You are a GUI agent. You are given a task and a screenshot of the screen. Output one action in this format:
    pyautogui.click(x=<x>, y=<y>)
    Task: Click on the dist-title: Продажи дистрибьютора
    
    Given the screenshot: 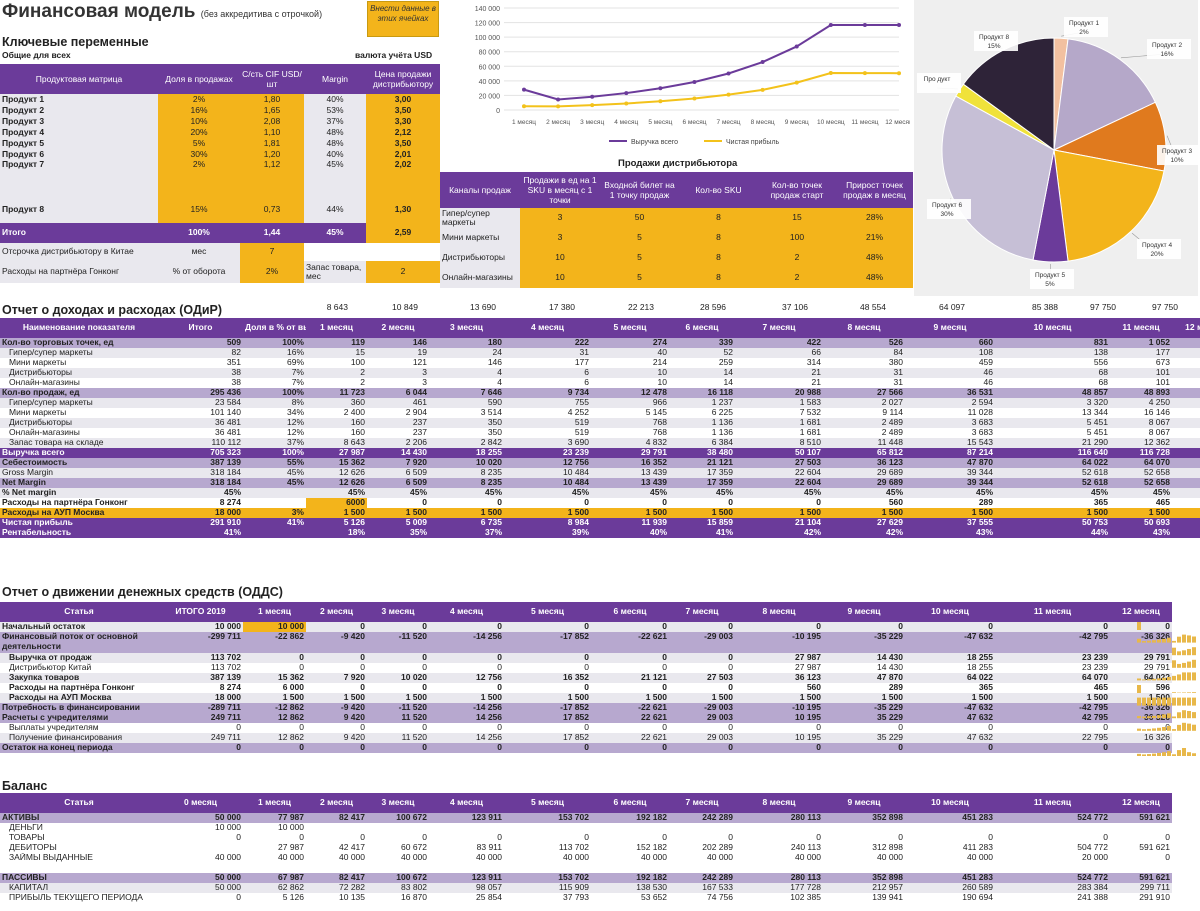 What is the action you would take?
    pyautogui.click(x=678, y=163)
    